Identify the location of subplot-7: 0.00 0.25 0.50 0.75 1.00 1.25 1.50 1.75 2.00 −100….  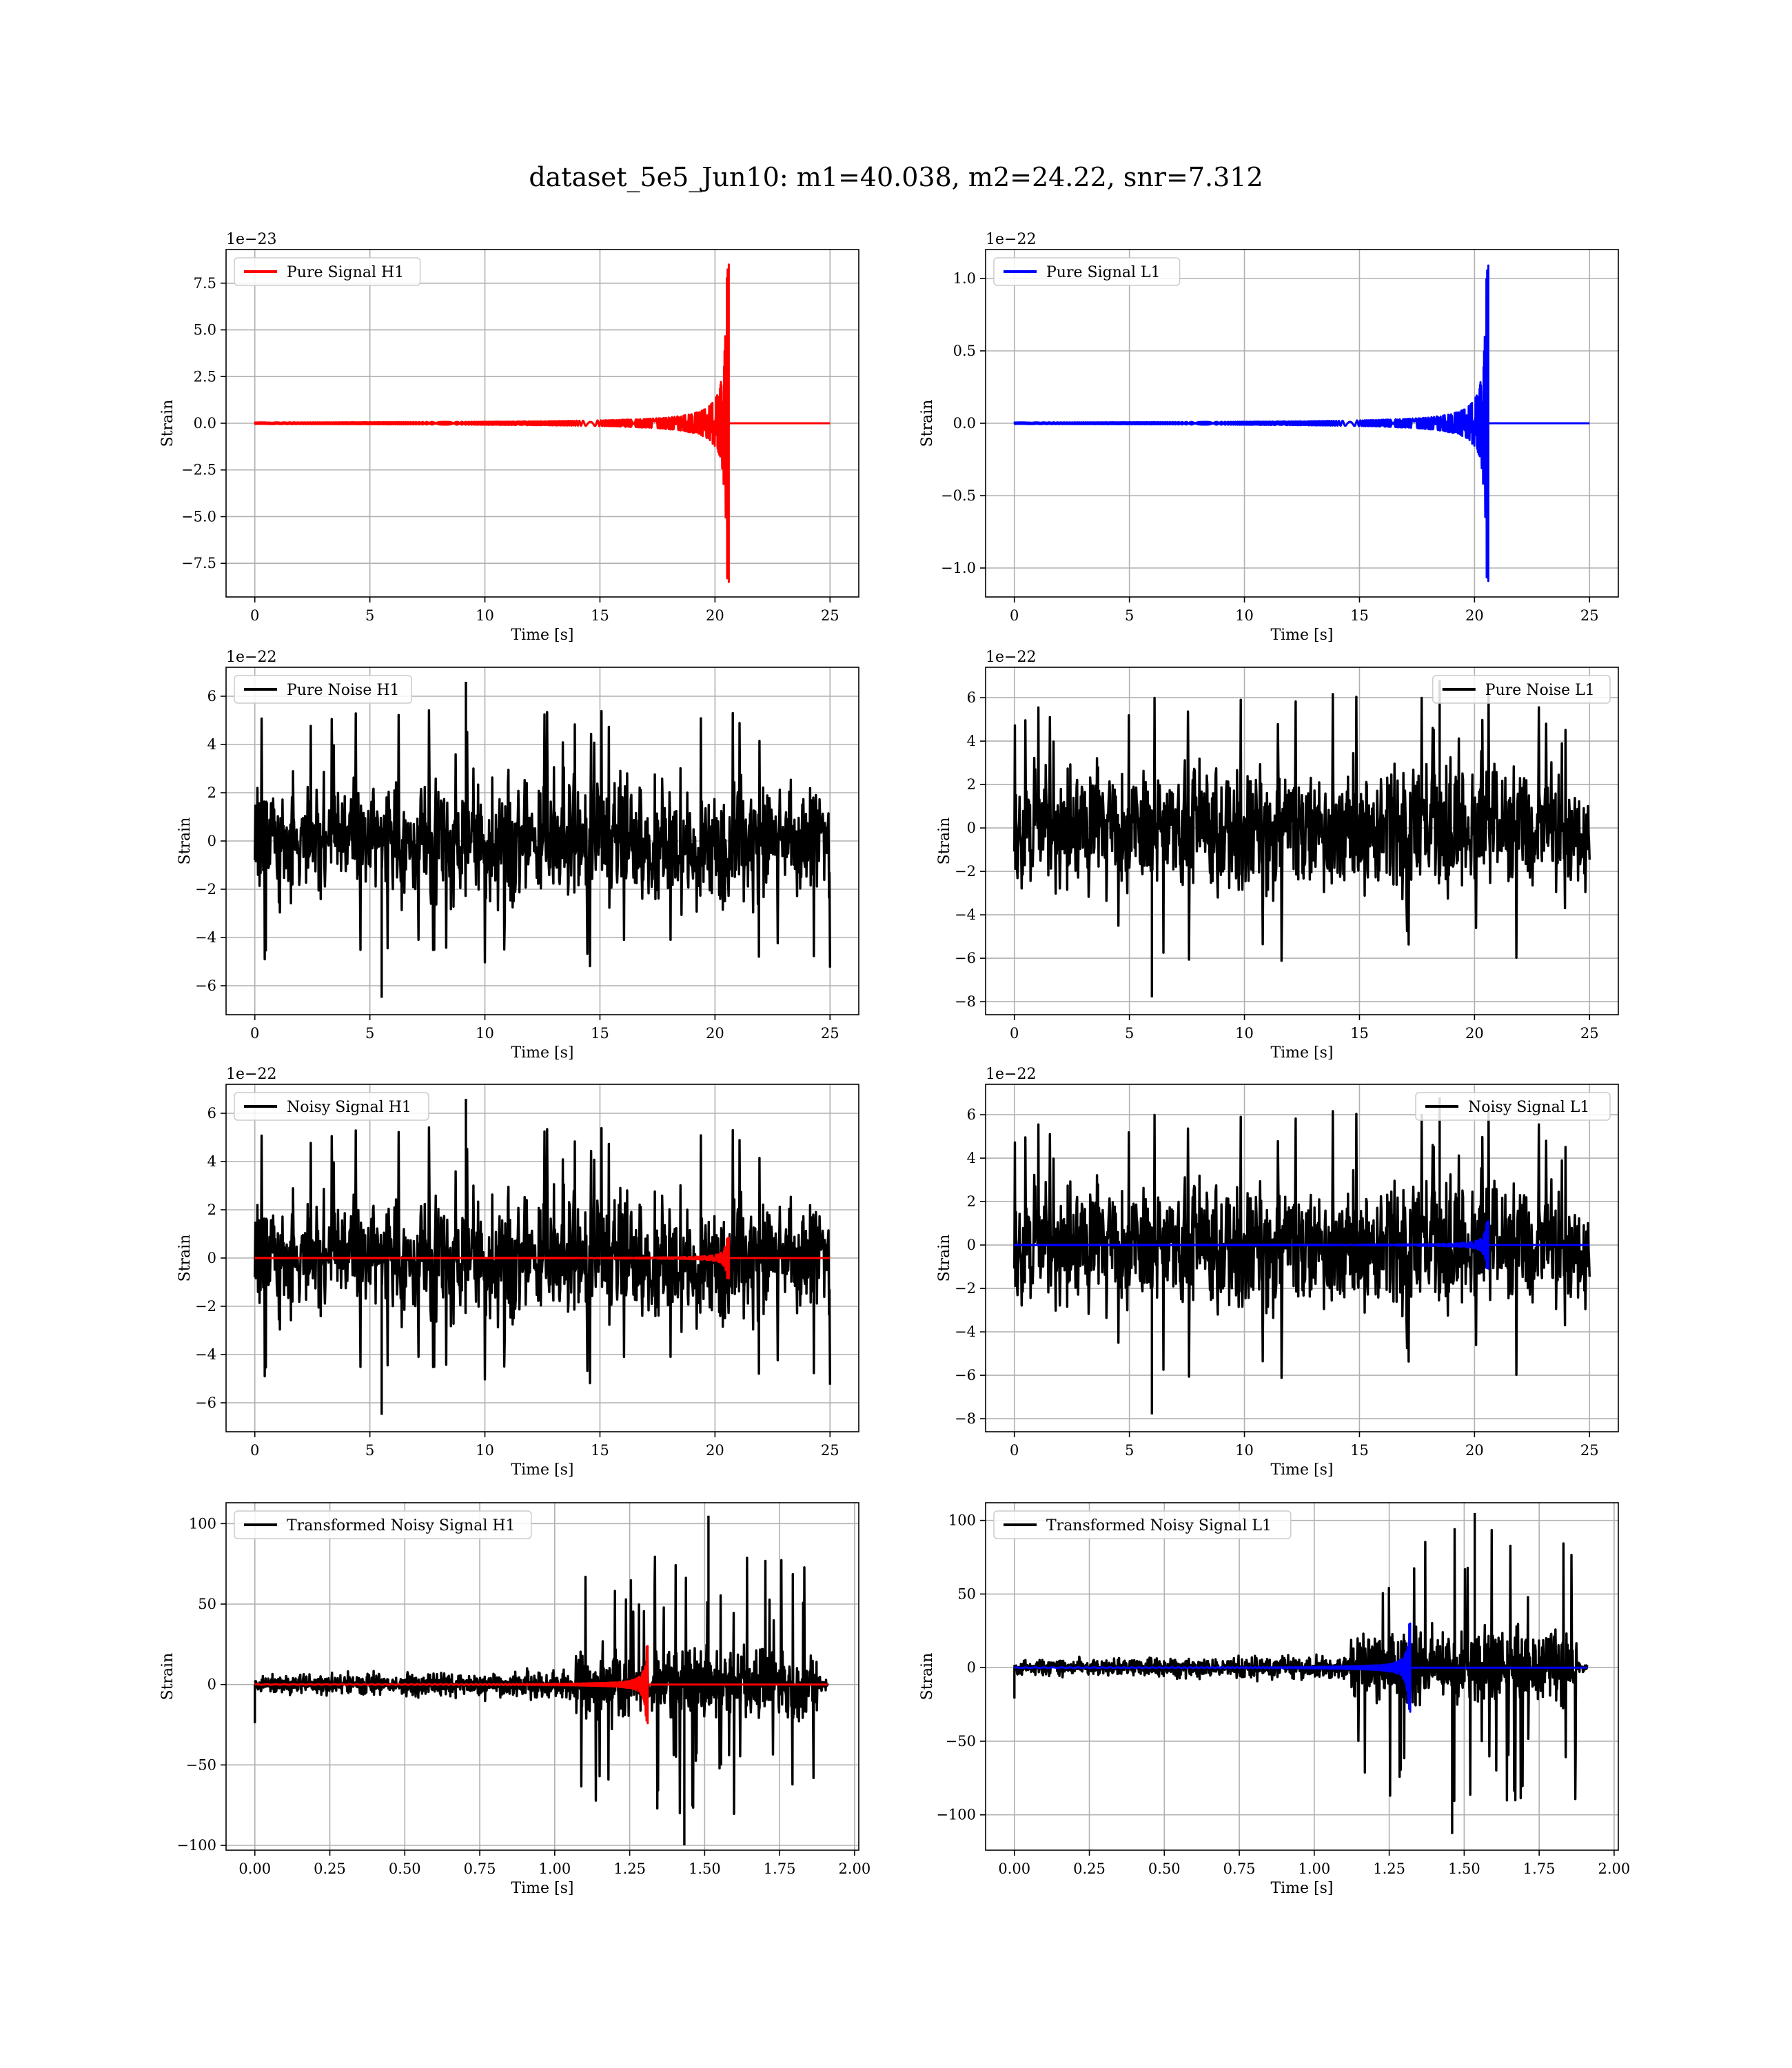
(515, 1699).